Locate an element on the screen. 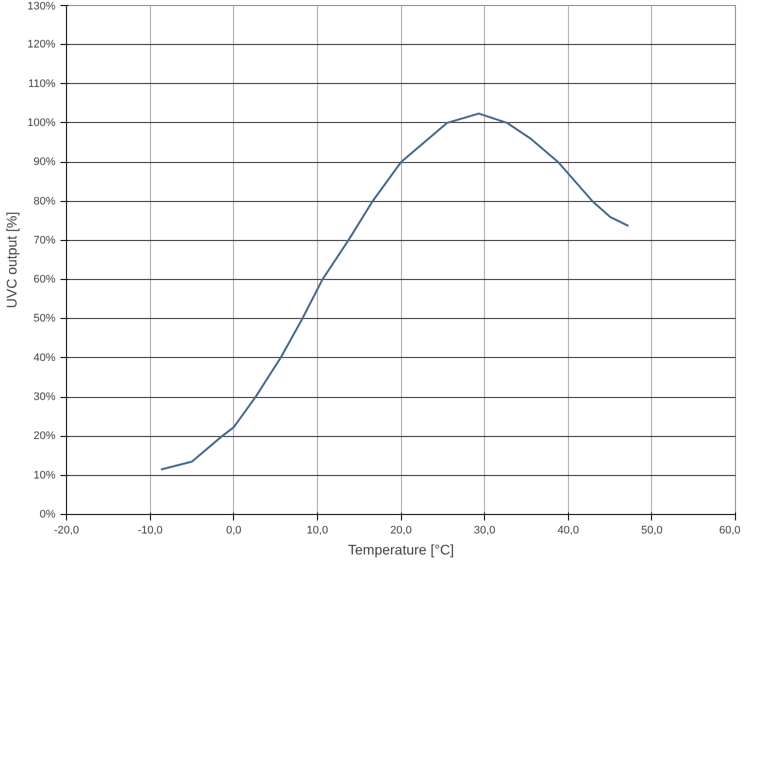  y-tick-label: 110% is located at coordinates (42, 84).